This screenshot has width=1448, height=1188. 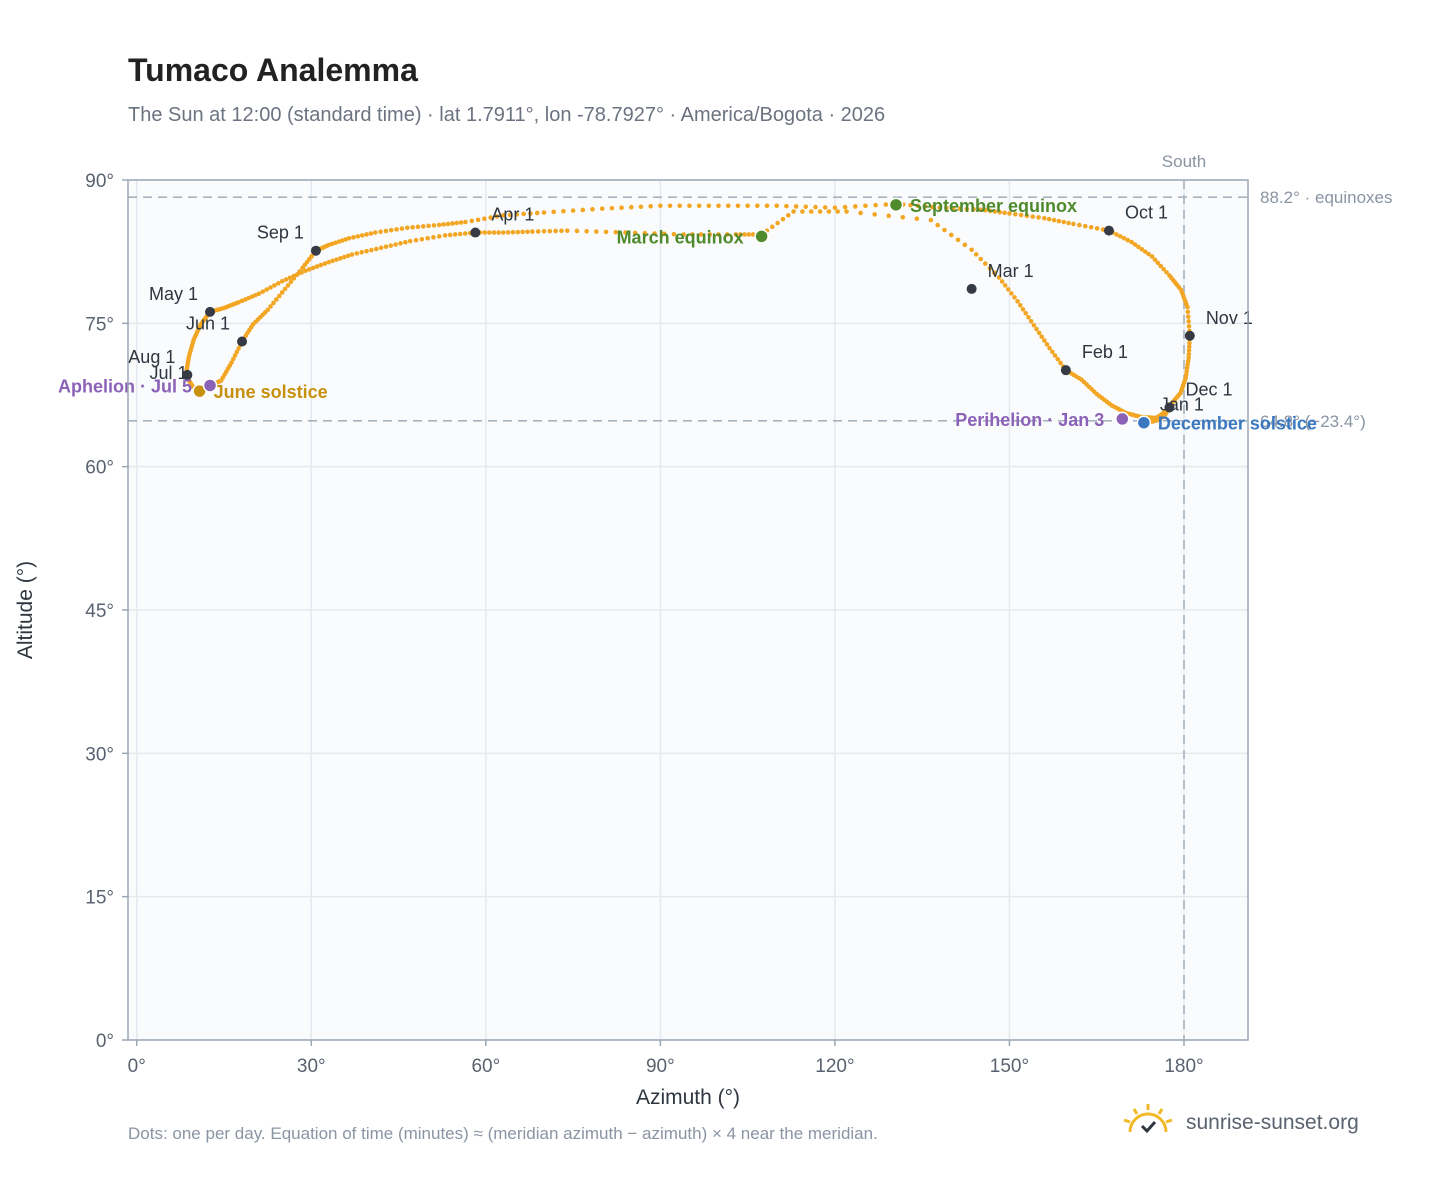 I want to click on sun-logo-icon, so click(x=1148, y=1122).